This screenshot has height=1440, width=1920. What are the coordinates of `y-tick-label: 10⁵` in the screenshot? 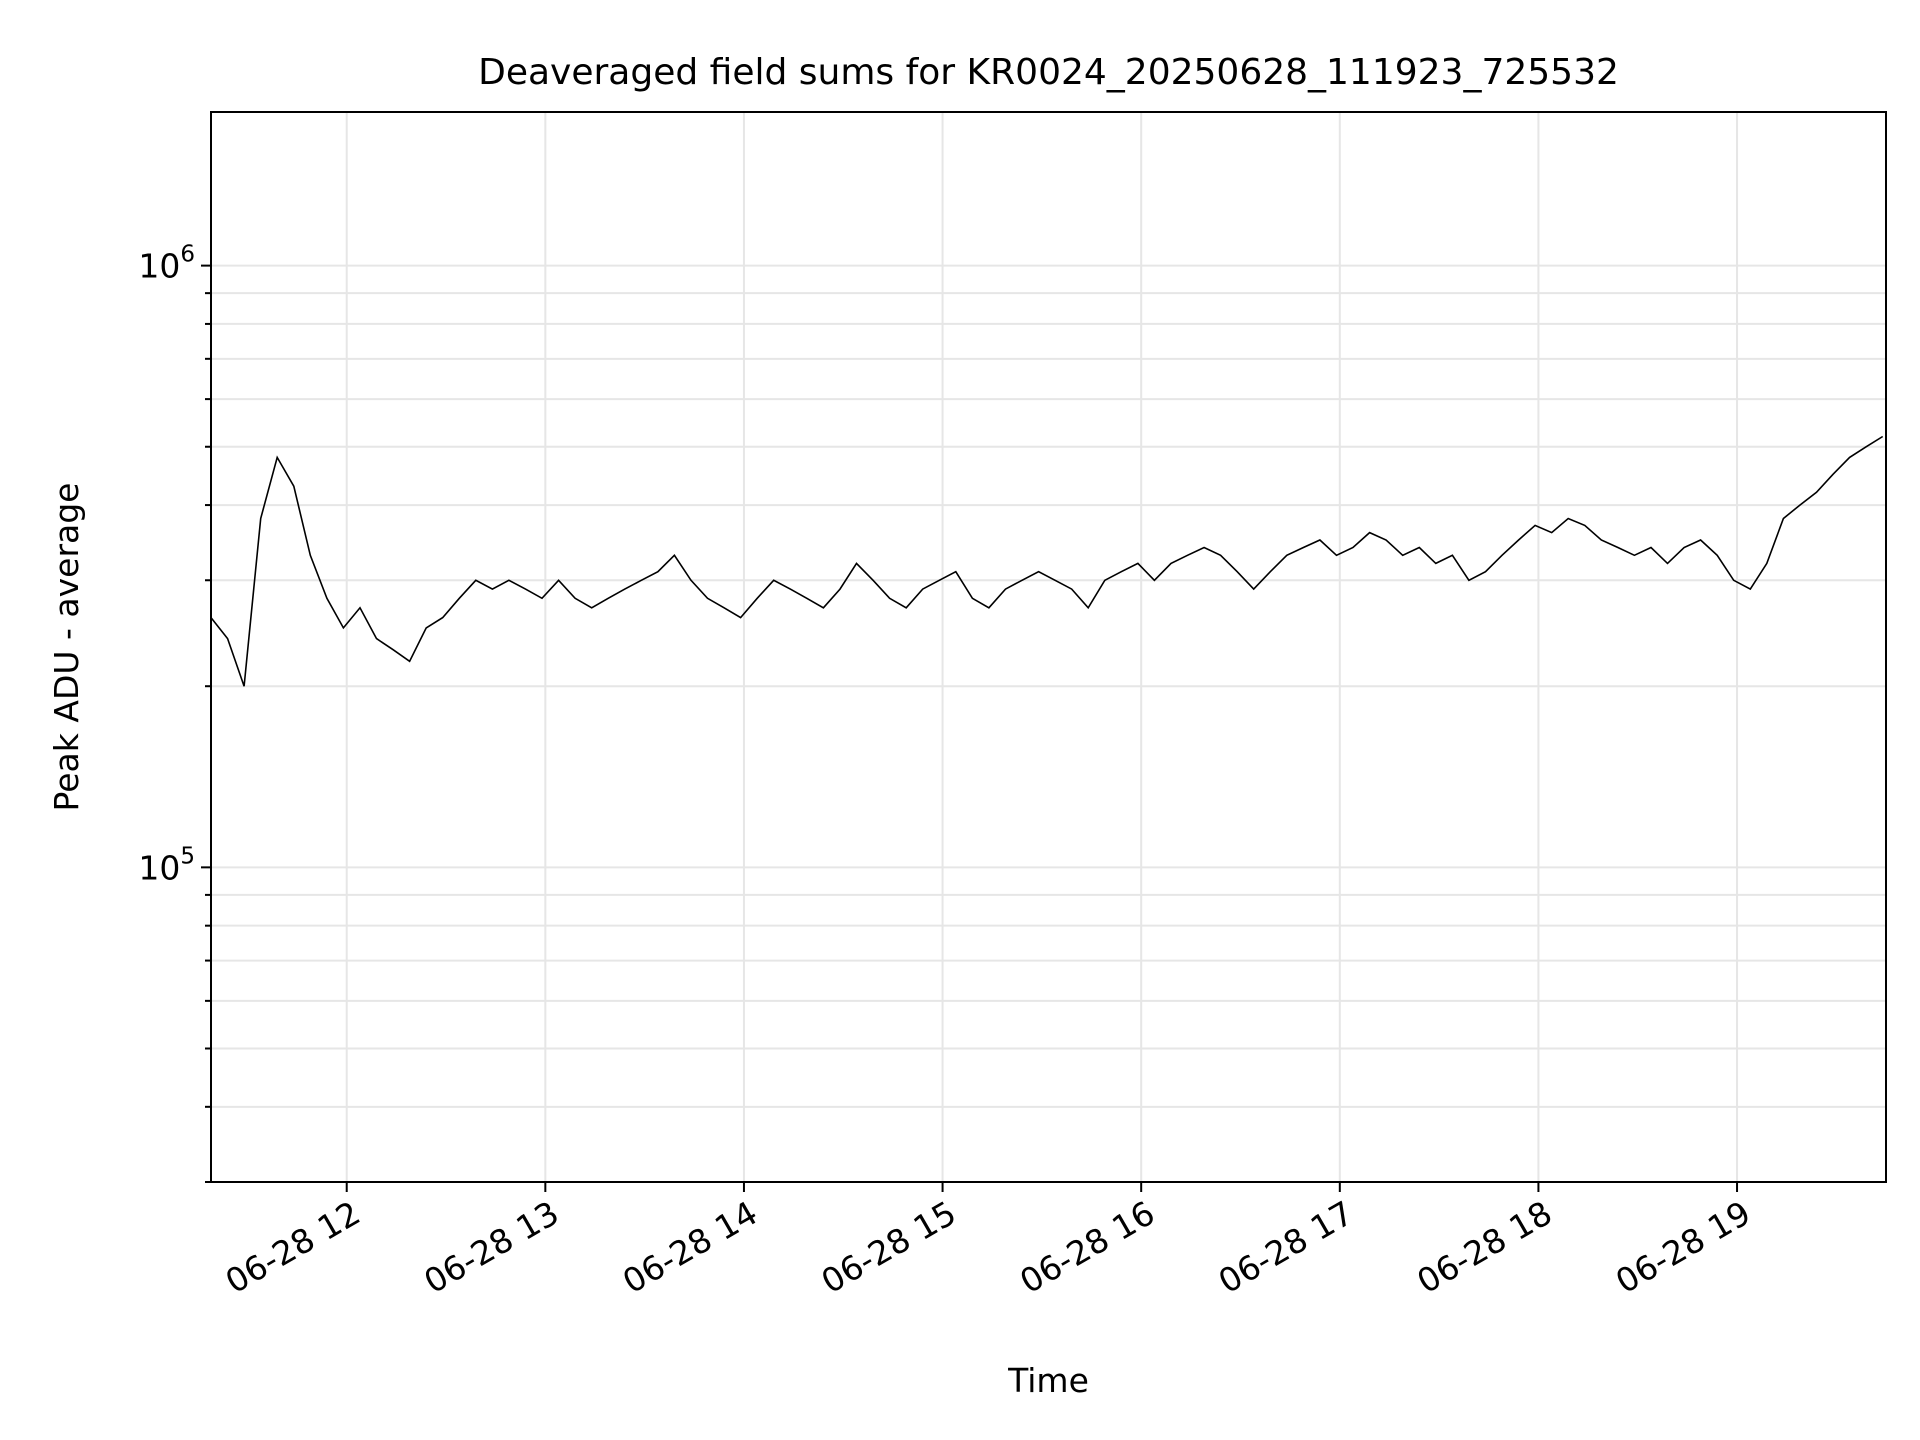 It's located at (166, 865).